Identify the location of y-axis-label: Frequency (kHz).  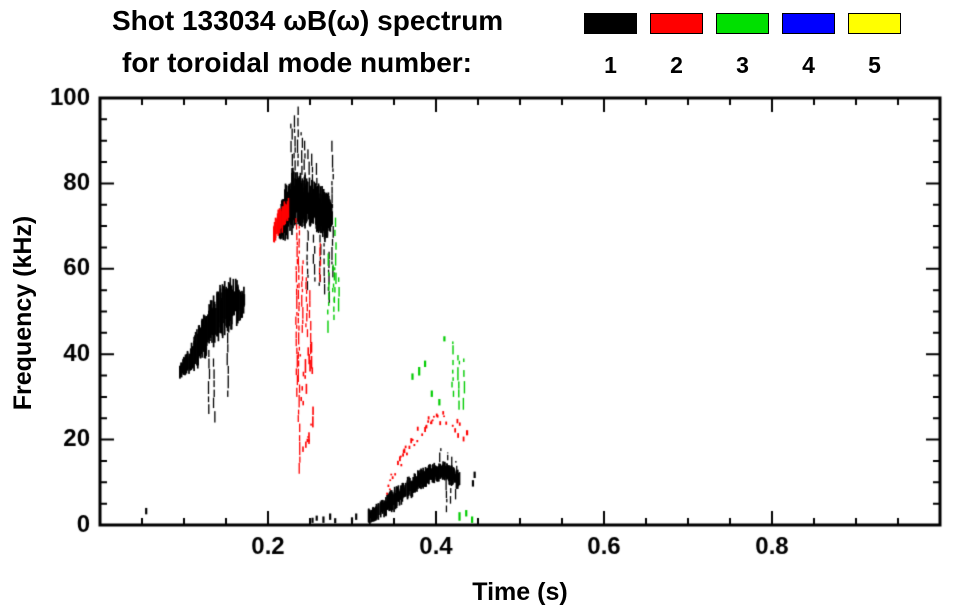
(23, 313).